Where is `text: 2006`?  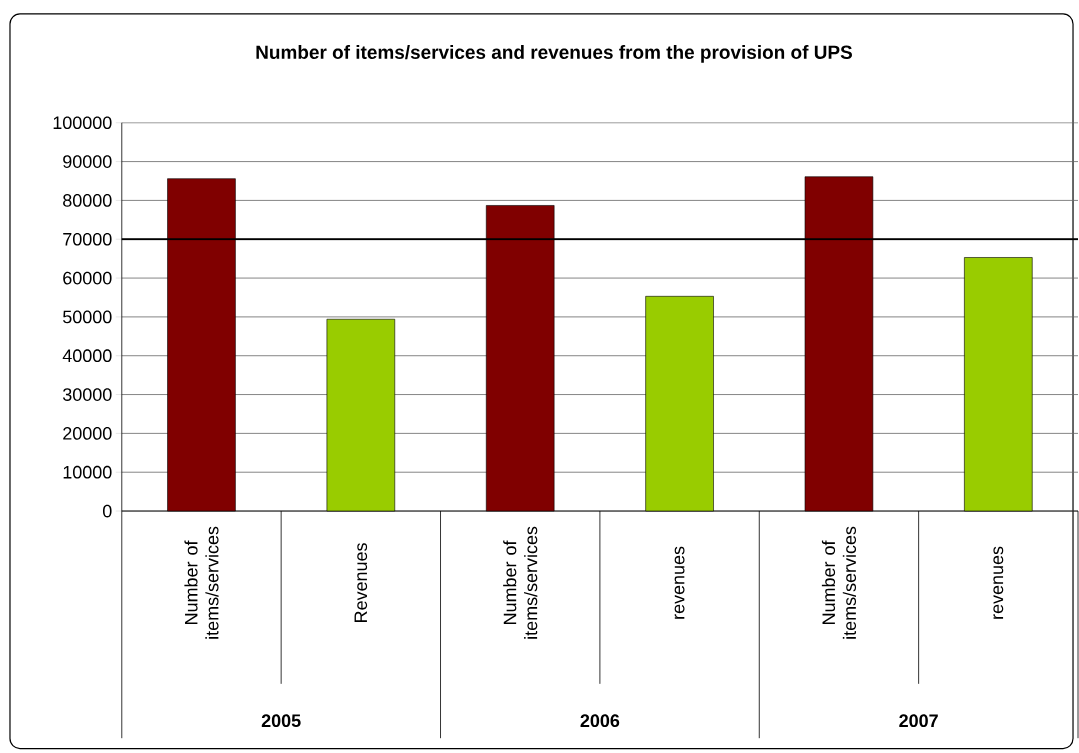
text: 2006 is located at coordinates (600, 721).